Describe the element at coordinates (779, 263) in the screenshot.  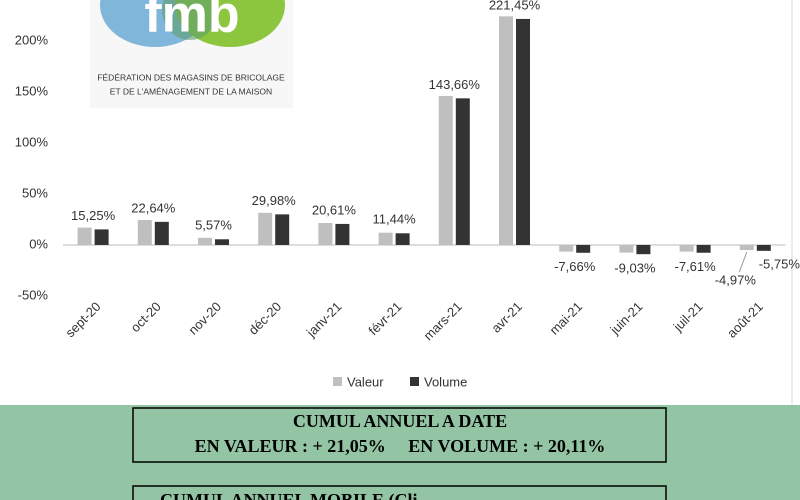
I see `data-label: -5,75%` at that location.